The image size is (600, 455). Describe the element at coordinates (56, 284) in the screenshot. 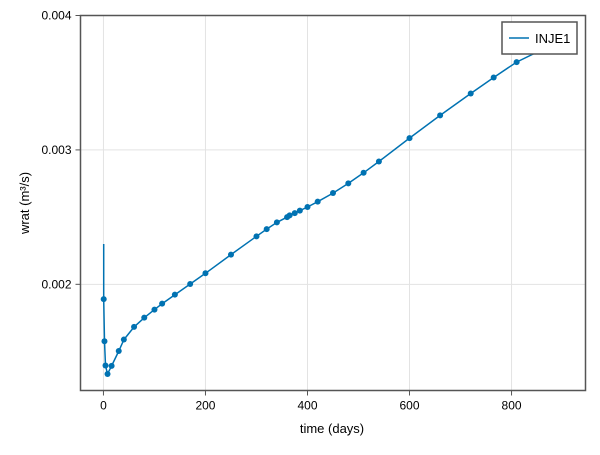

I see `y-tick-label: 0.002` at that location.